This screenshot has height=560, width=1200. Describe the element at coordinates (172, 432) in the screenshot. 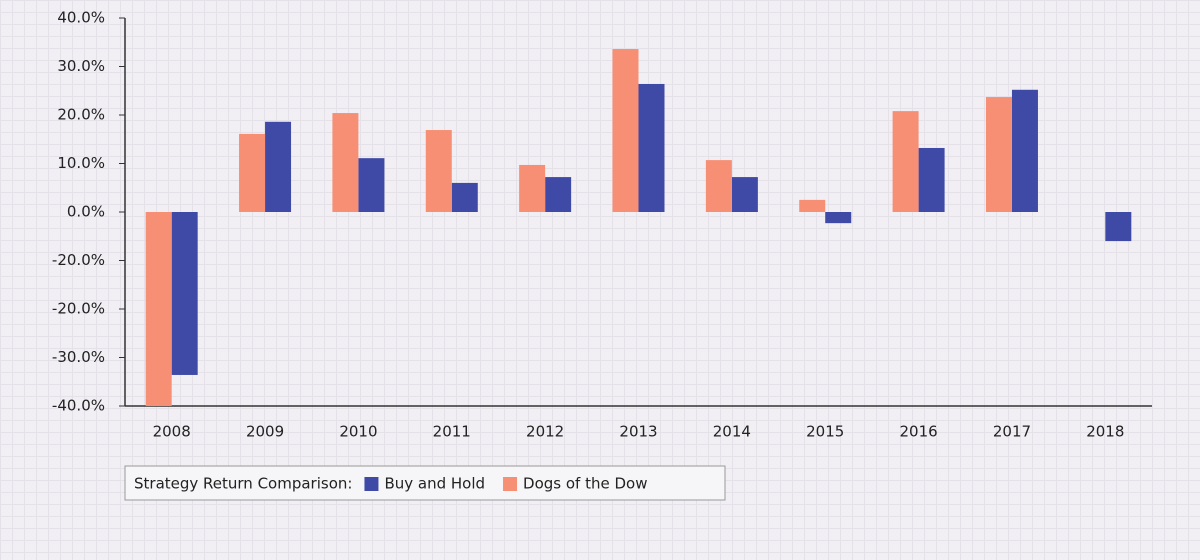

I see `x-tick-label: 2008` at that location.